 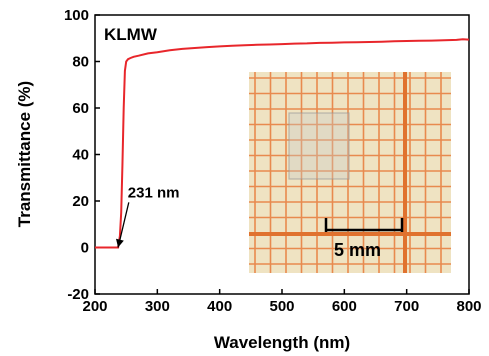 What do you see at coordinates (281, 306) in the screenshot?
I see `x-tick-label: 500` at bounding box center [281, 306].